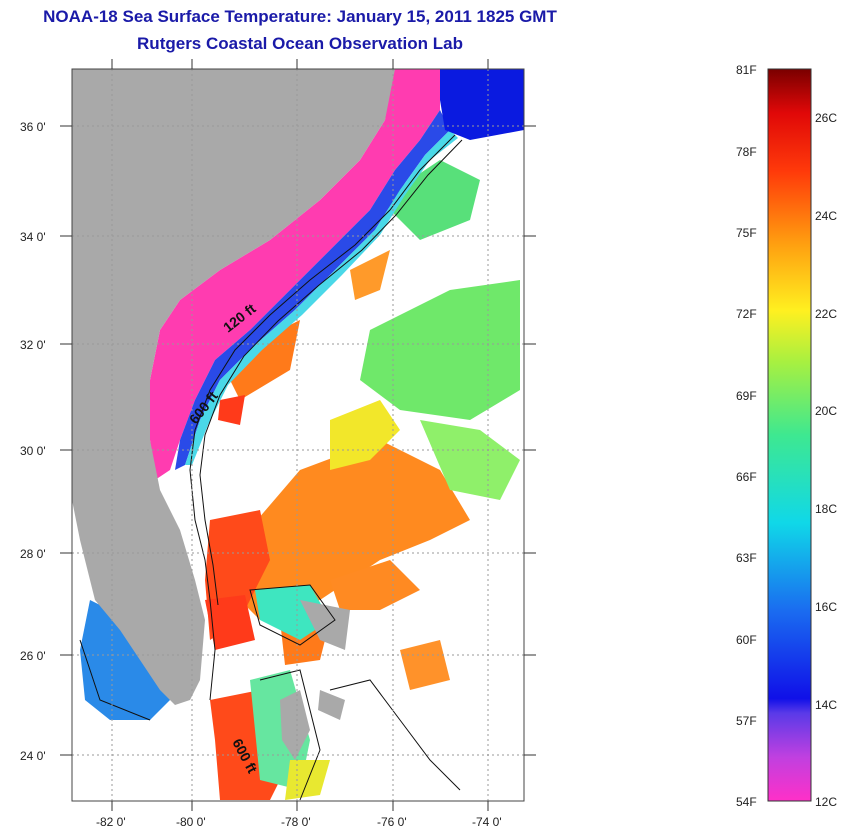 The image size is (849, 832). What do you see at coordinates (746, 802) in the screenshot?
I see `colorbar-f-54: 54F` at bounding box center [746, 802].